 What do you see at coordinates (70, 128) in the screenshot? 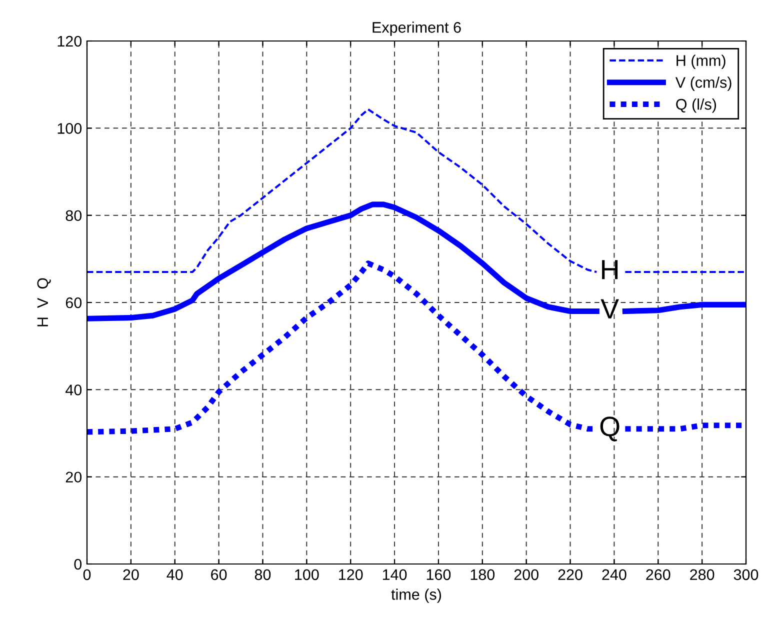
I see `y-tick-label: 100` at bounding box center [70, 128].